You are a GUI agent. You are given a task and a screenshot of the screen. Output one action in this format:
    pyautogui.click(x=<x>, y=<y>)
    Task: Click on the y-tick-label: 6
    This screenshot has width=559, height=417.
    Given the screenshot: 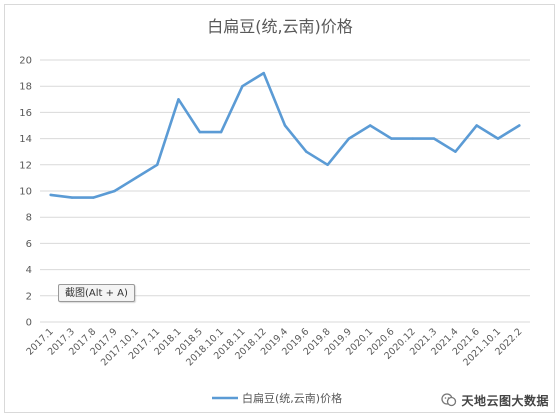 What is the action you would take?
    pyautogui.click(x=29, y=244)
    